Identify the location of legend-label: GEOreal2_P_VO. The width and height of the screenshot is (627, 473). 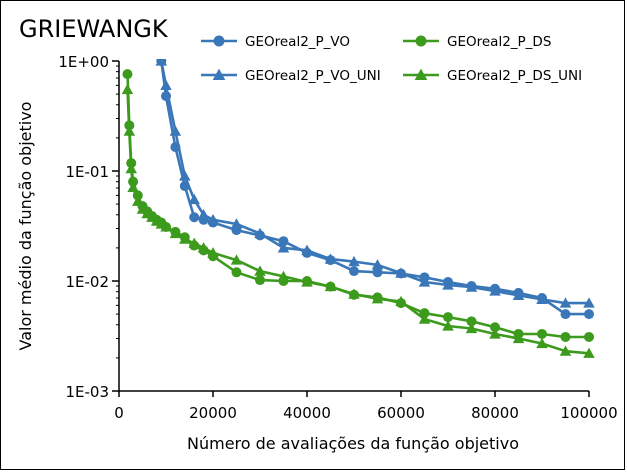
(297, 42).